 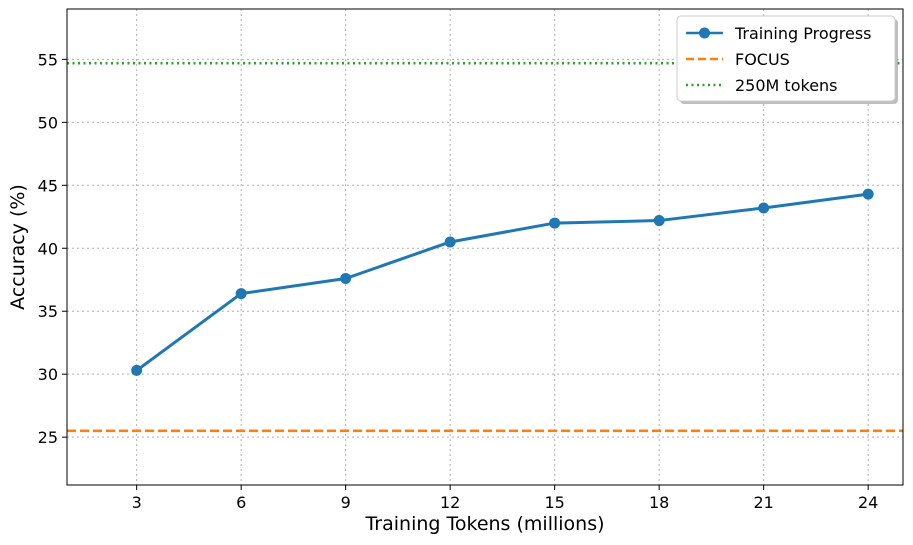 I want to click on x-tick-label: 6, so click(x=241, y=502).